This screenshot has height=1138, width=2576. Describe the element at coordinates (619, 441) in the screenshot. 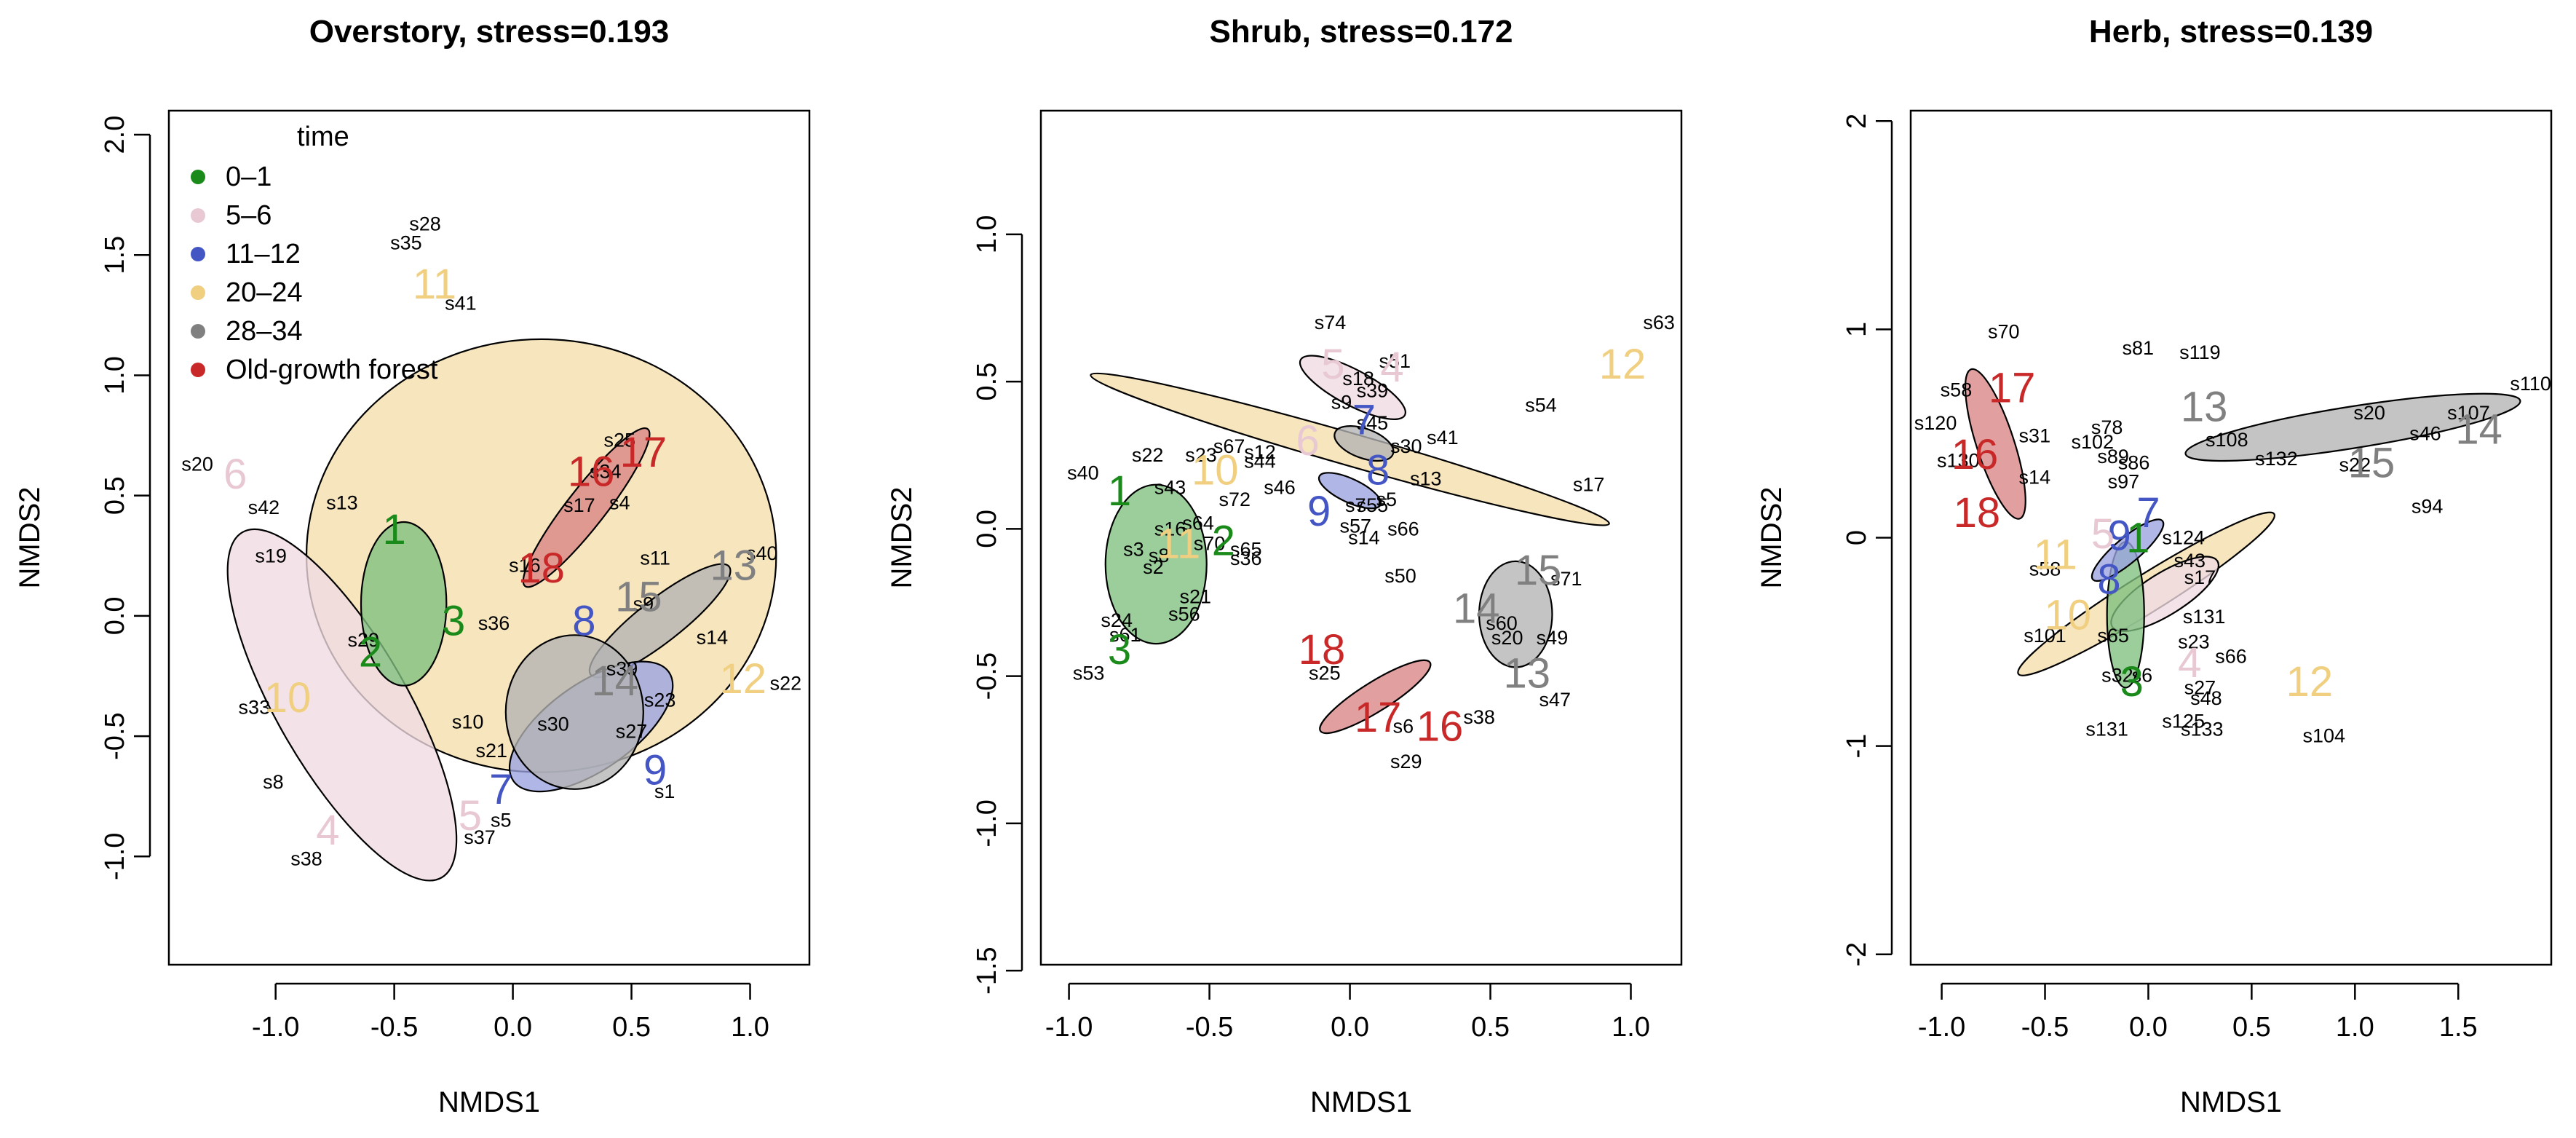

I see `site-label: s25` at that location.